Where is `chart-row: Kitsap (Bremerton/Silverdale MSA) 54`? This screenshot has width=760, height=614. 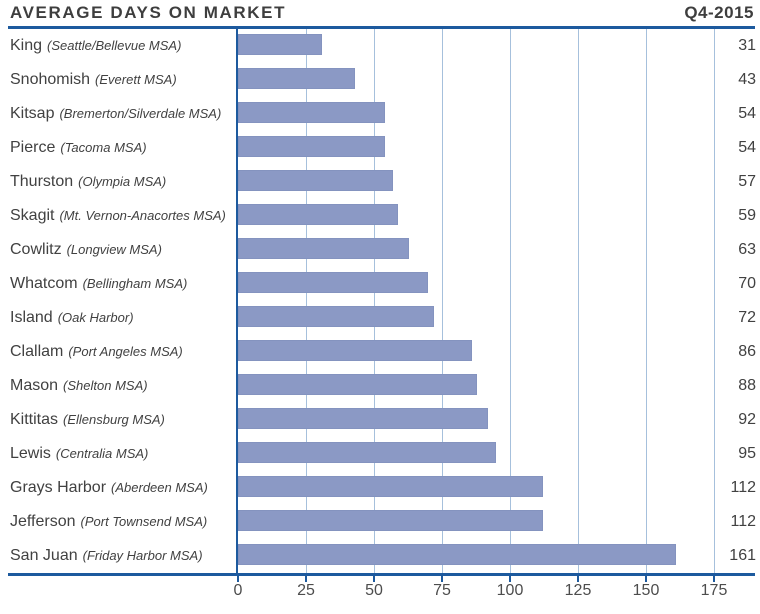
chart-row: Kitsap (Bremerton/Silverdale MSA) 54 is located at coordinates (380, 114).